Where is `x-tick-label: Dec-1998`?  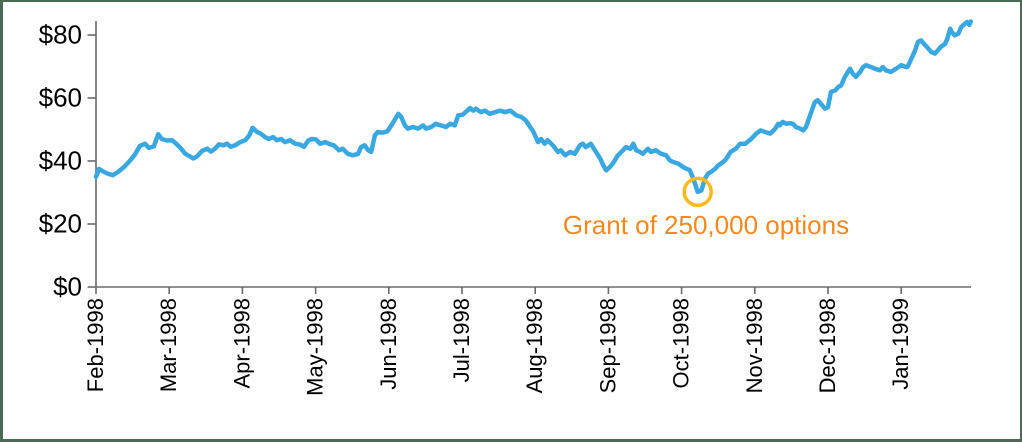 x-tick-label: Dec-1998 is located at coordinates (827, 345).